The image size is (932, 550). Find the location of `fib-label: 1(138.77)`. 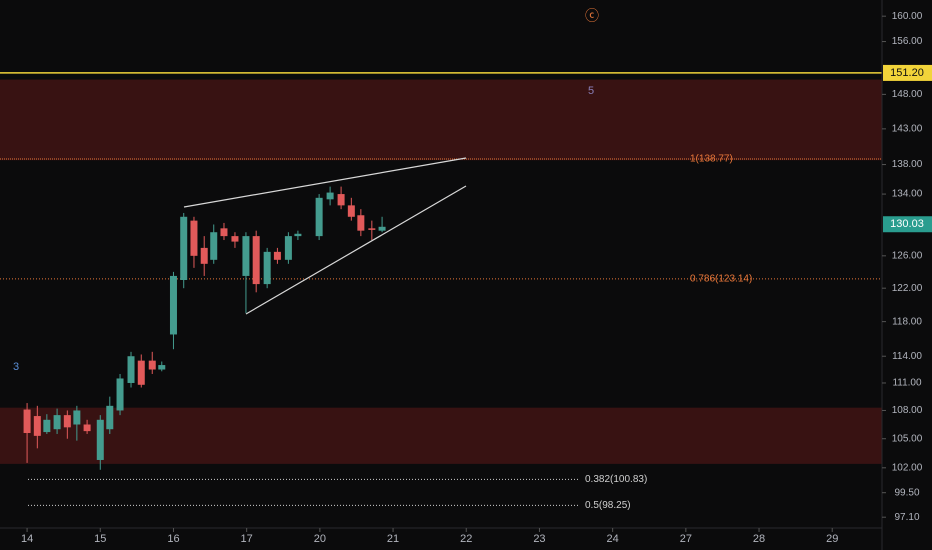

fib-label: 1(138.77) is located at coordinates (711, 159).